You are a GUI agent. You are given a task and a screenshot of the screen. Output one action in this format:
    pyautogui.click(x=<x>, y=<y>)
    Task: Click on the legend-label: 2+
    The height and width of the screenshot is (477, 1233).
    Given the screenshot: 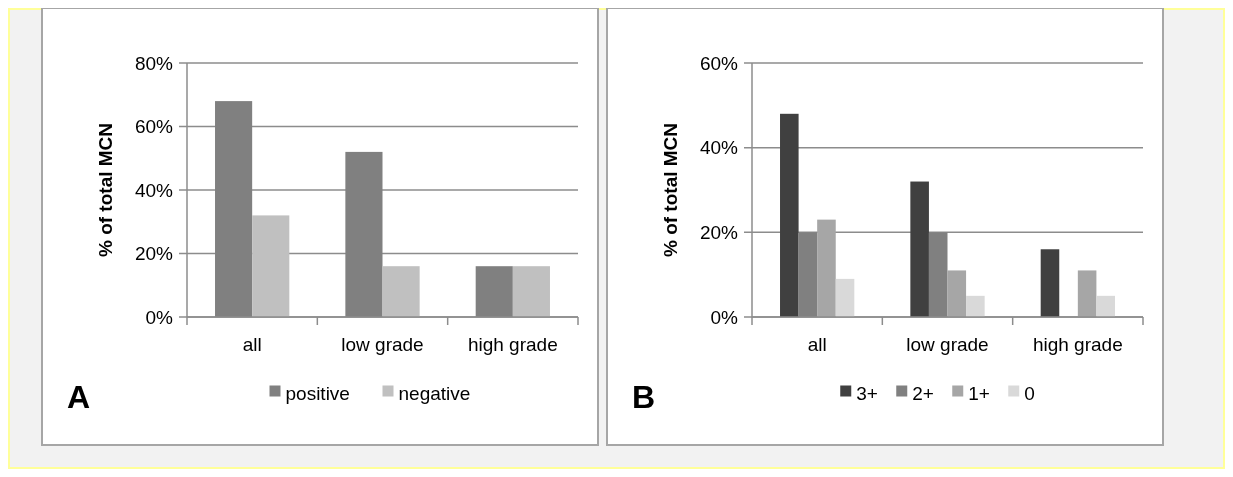 What is the action you would take?
    pyautogui.click(x=923, y=393)
    